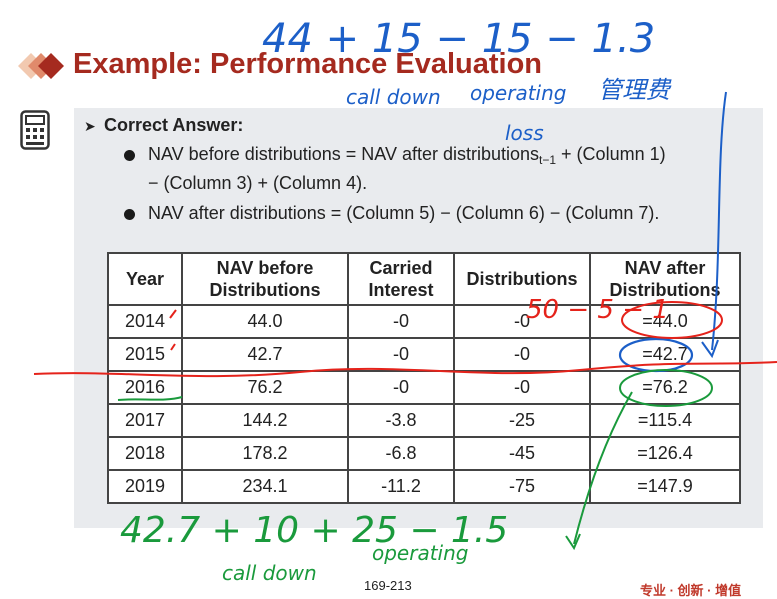 This screenshot has width=777, height=599. Describe the element at coordinates (265, 354) in the screenshot. I see `cell-nav-before: 42.7` at that location.